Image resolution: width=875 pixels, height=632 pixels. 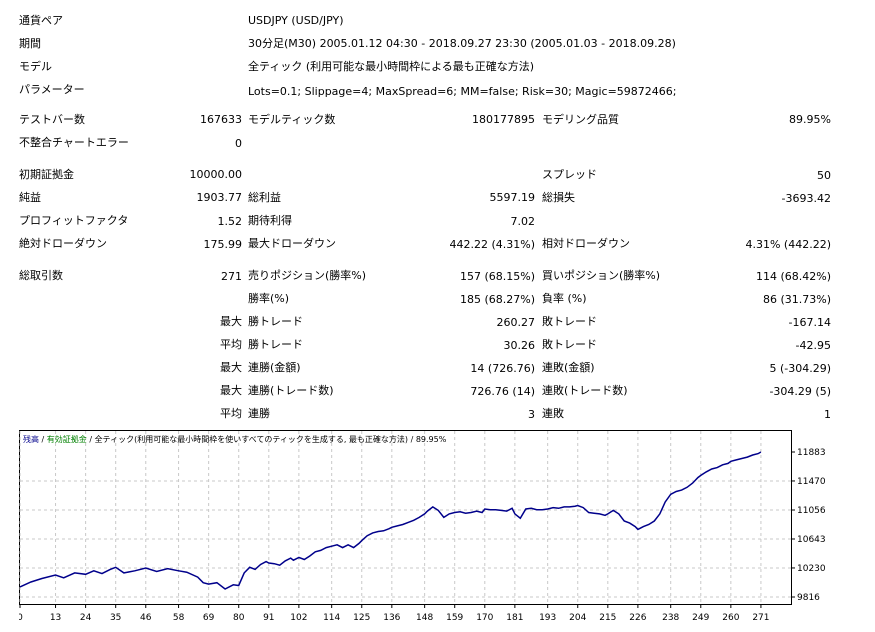 What do you see at coordinates (569, 174) in the screenshot?
I see `spread-label: スプレッド` at bounding box center [569, 174].